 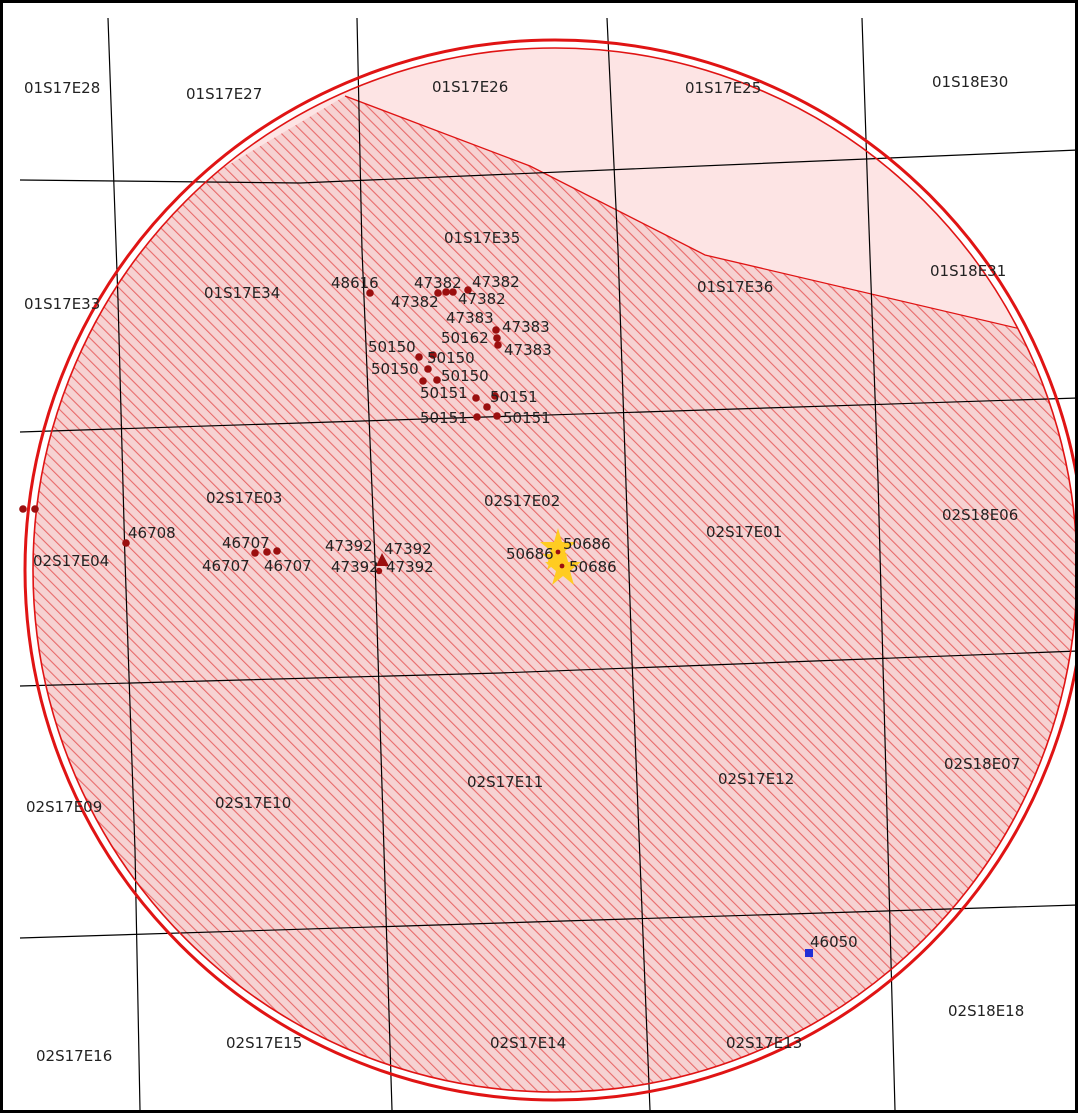 What do you see at coordinates (505, 782) in the screenshot?
I see `section-label: 02S17E11` at bounding box center [505, 782].